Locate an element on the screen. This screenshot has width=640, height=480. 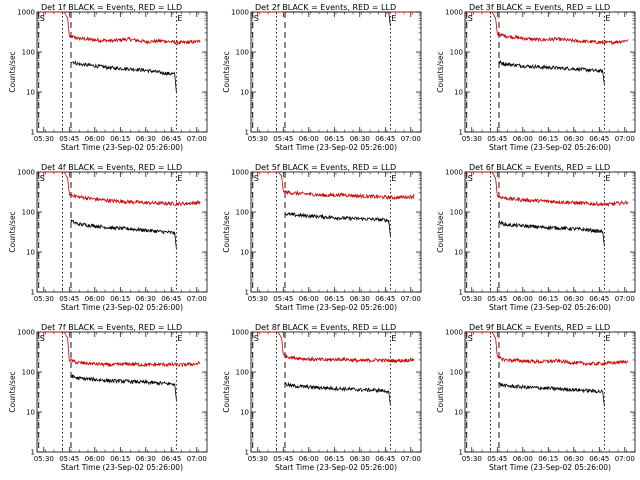
panel-title: Det 7f BLACK = Events, RED = LLD is located at coordinates (111, 327).